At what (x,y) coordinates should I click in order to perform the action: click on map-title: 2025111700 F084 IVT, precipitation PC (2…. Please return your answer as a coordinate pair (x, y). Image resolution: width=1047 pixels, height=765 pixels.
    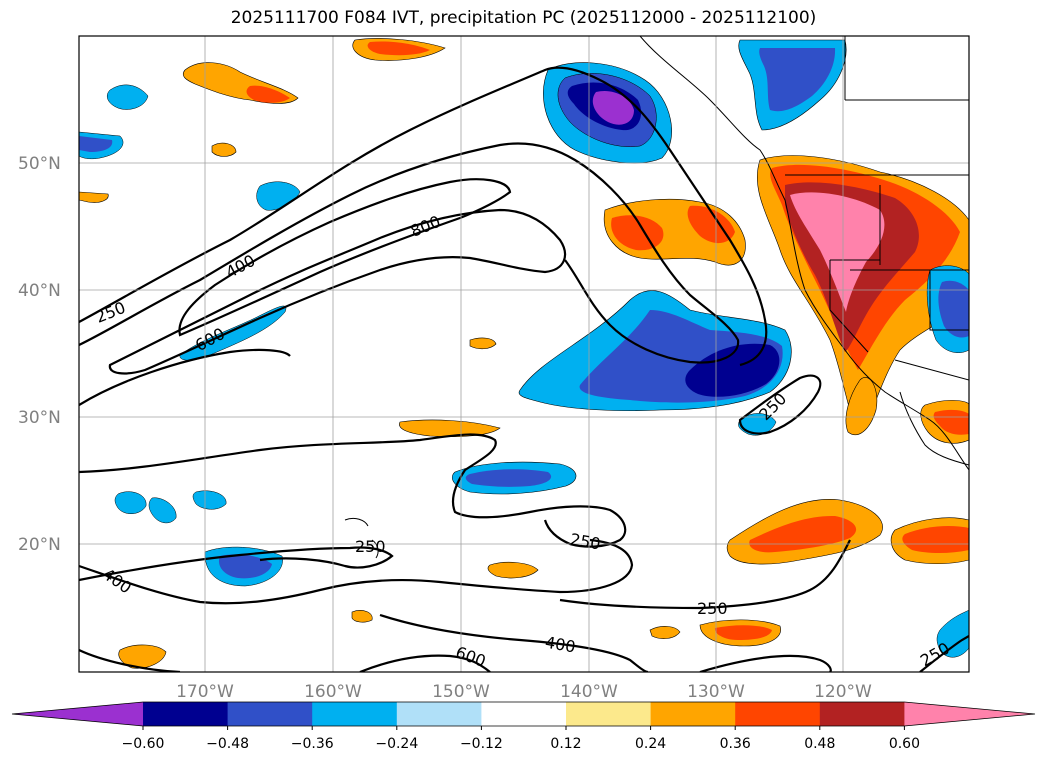
    Looking at the image, I should click on (523, 18).